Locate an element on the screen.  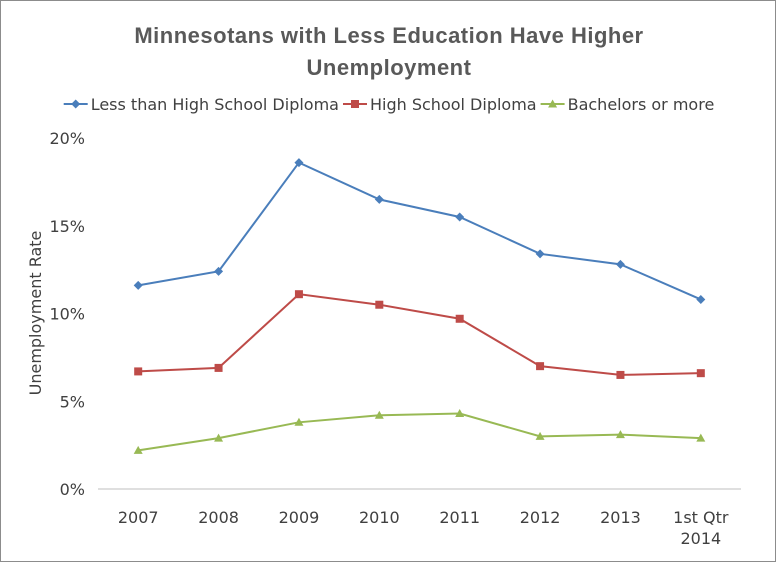
y-tick-label: 5% is located at coordinates (72, 401).